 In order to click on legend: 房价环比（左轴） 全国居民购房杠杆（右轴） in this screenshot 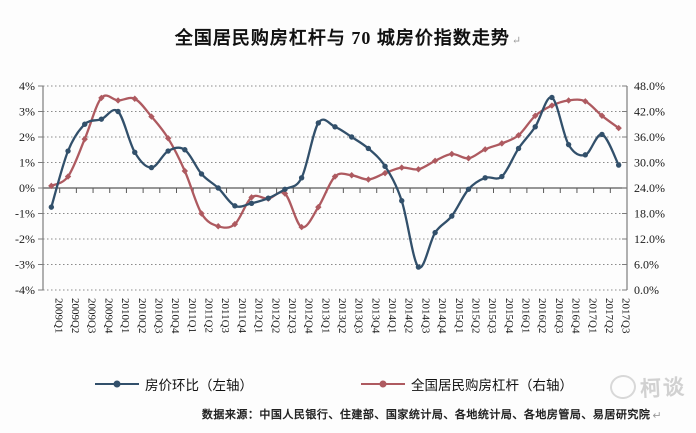, I will do `click(341, 384)`.